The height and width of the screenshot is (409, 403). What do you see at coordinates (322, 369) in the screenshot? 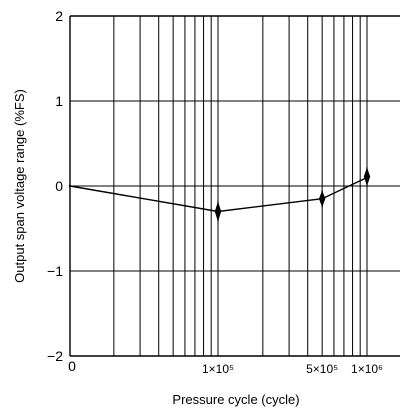
I see `x-tick-label: 5×10⁵` at bounding box center [322, 369].